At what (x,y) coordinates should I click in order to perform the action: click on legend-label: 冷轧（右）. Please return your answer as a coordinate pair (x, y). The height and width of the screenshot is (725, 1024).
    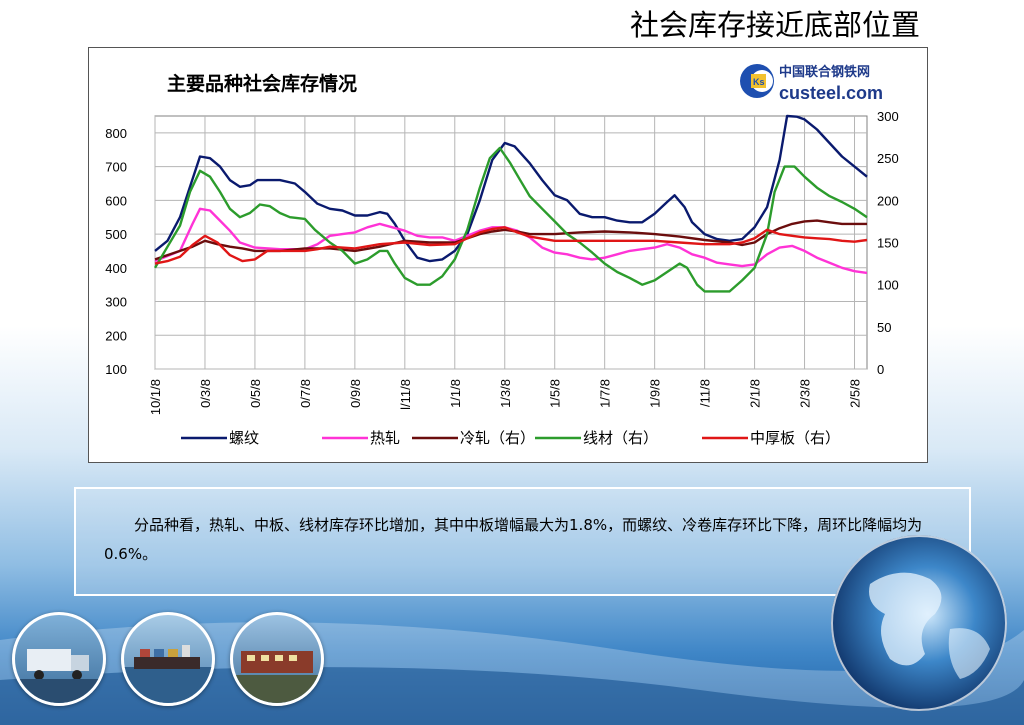
    Looking at the image, I should click on (497, 438).